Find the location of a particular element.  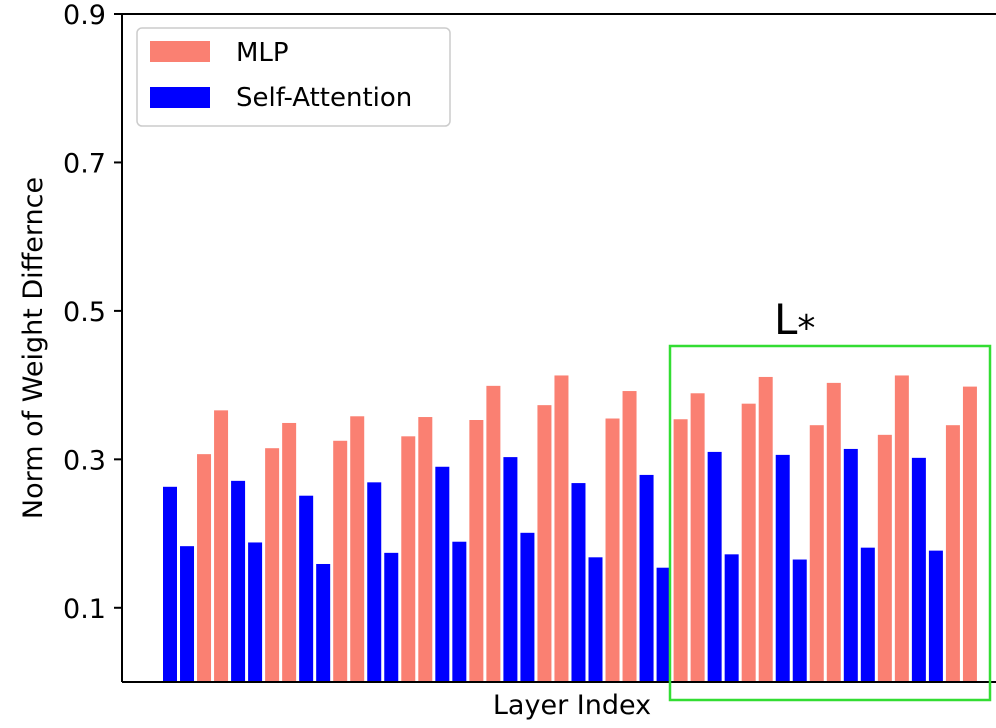

legend: MLP Self-Attention is located at coordinates (293, 77).